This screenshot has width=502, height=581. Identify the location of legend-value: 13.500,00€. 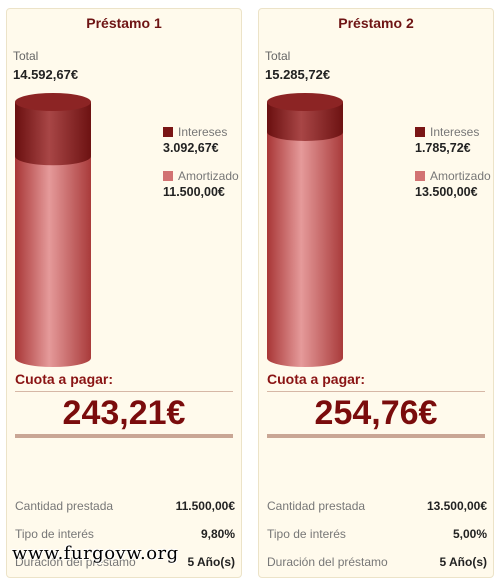
(446, 192).